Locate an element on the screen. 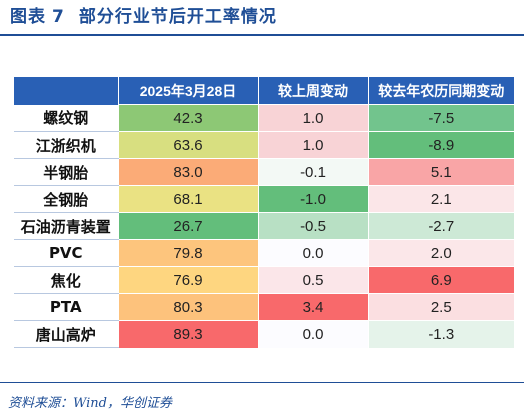 The width and height of the screenshot is (524, 418). row-label: 石油沥青装置 is located at coordinates (66, 226).